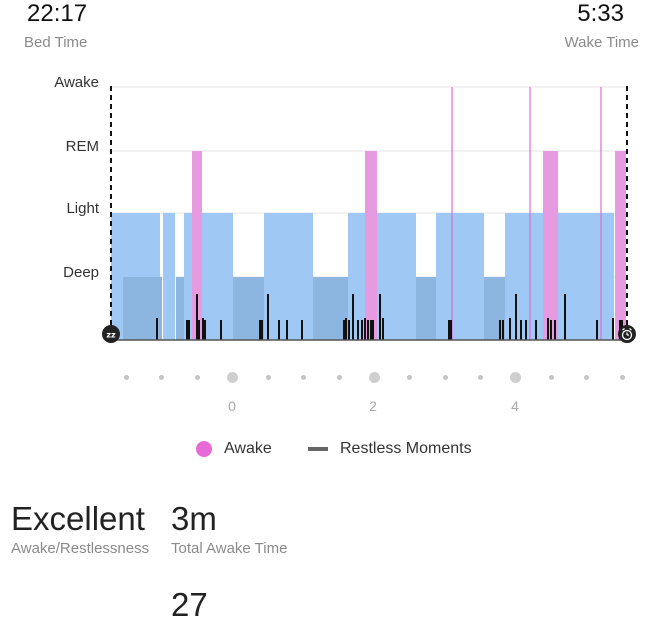 The image size is (652, 624). Describe the element at coordinates (318, 449) in the screenshot. I see `restless-legend-swatch` at that location.